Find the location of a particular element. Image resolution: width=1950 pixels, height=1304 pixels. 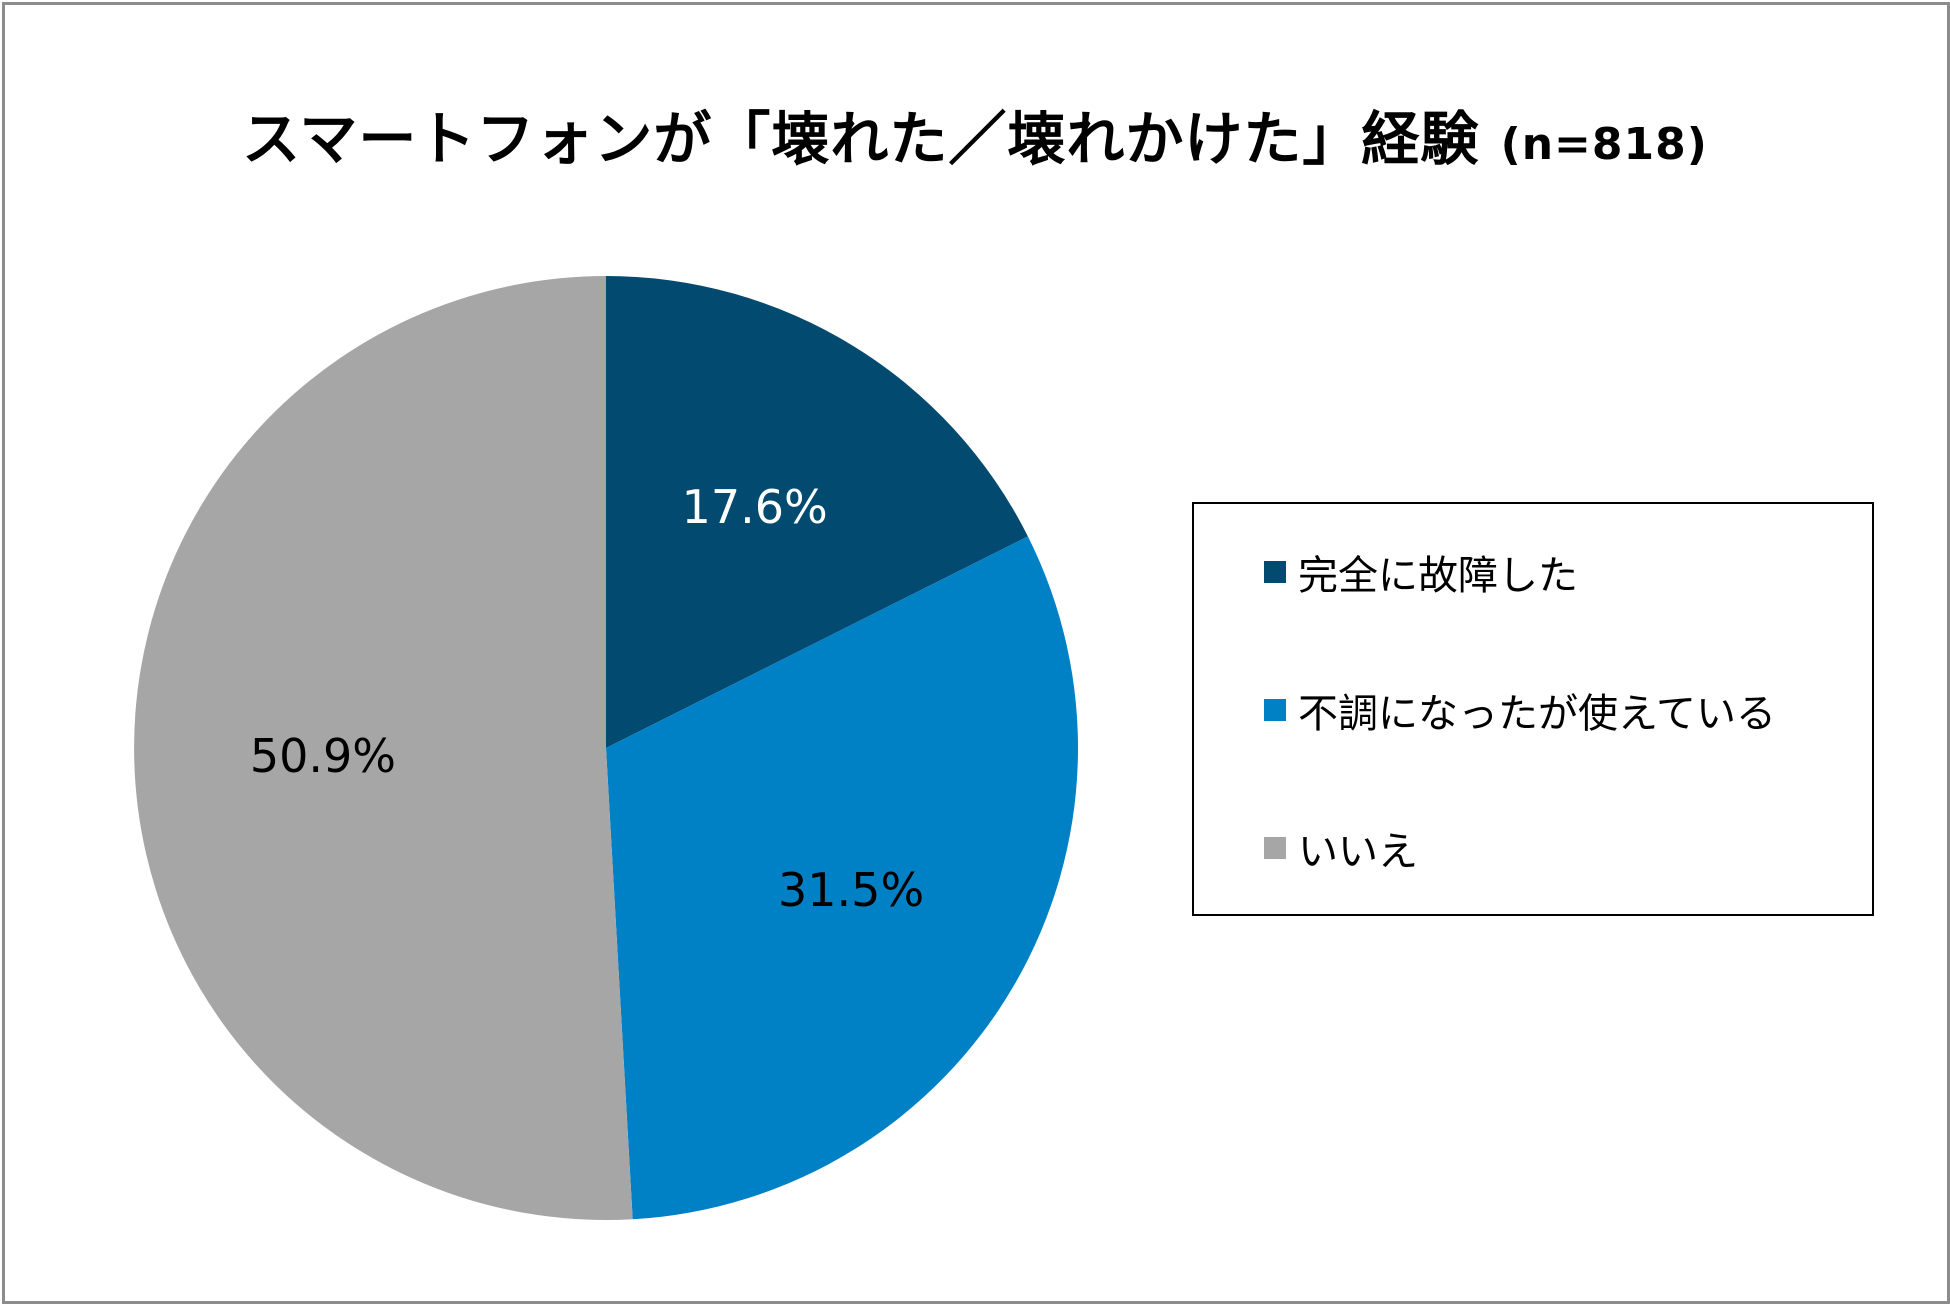

legend-item-no: いいえ is located at coordinates (1341, 848).